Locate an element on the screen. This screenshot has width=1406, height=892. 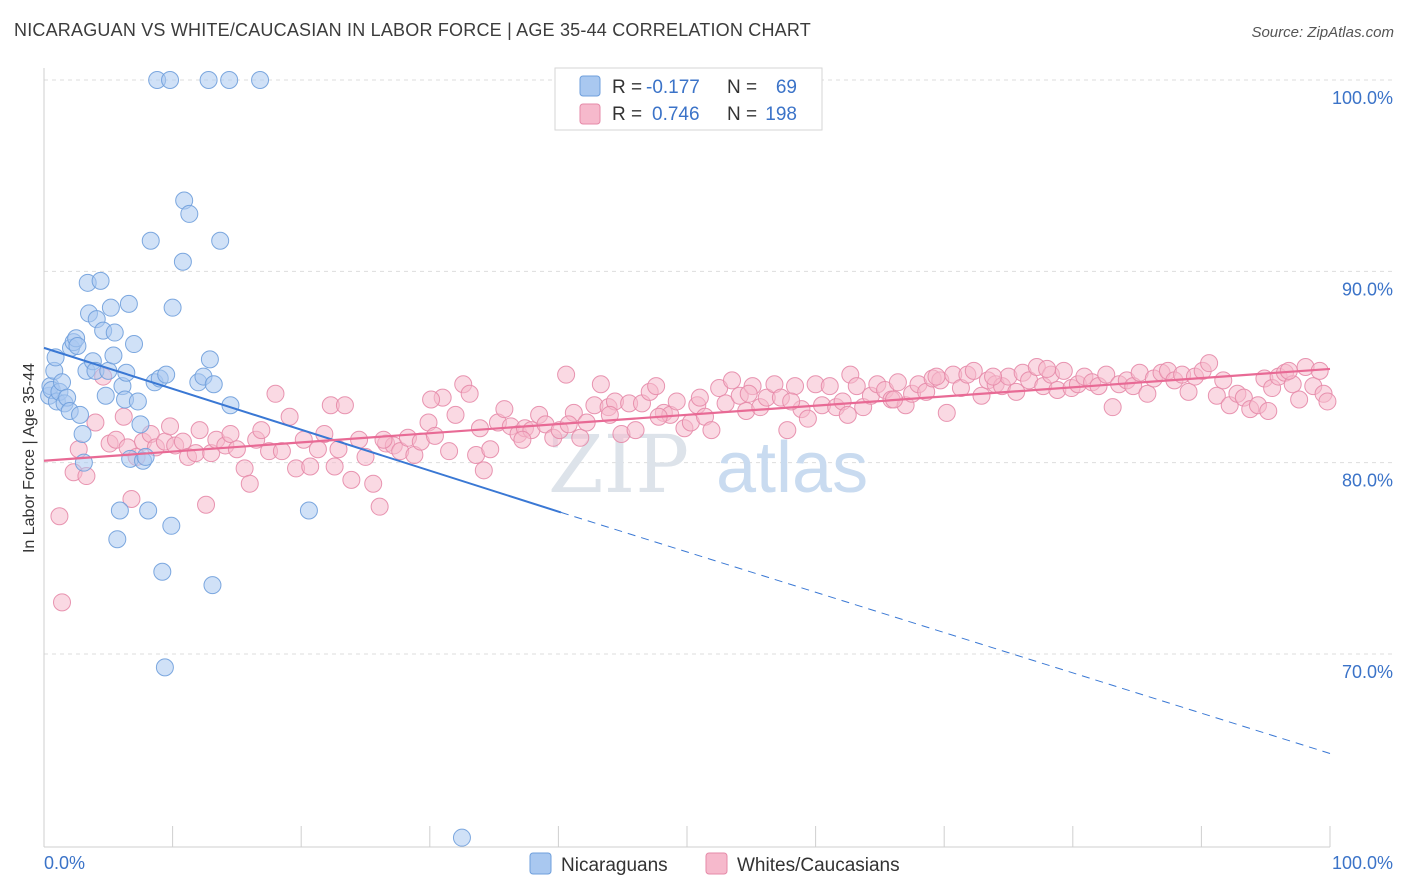
watermark: ZIP atlas is located at coordinates (708, 464).